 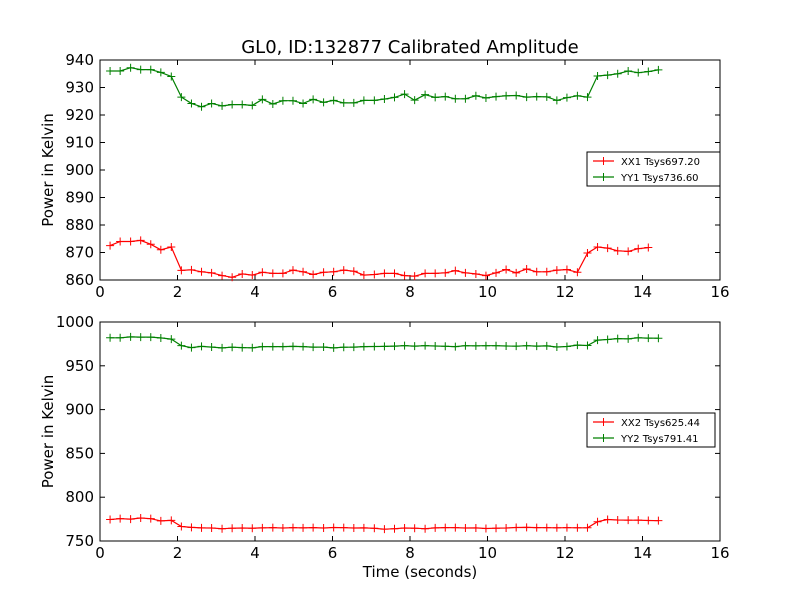 What do you see at coordinates (79, 143) in the screenshot?
I see `y-tick-label: 910` at bounding box center [79, 143].